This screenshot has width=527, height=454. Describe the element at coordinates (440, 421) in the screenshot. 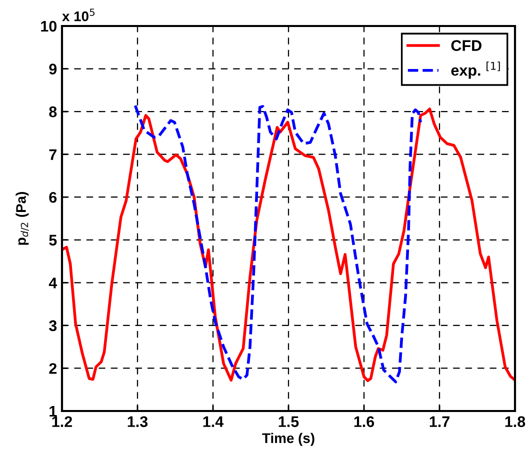

I see `x-tick-label: 1.7` at that location.